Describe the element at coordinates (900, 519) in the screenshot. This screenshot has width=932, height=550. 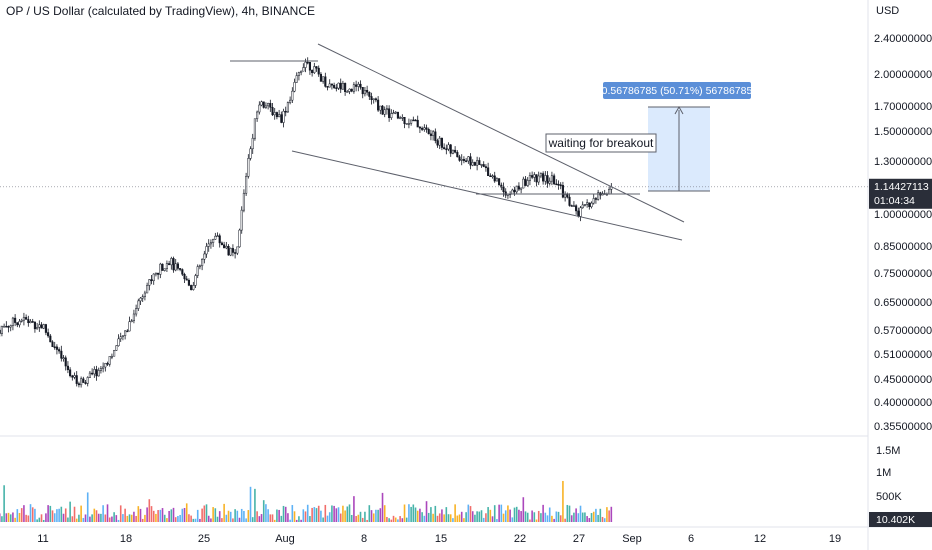
I see `volume-last-tag` at that location.